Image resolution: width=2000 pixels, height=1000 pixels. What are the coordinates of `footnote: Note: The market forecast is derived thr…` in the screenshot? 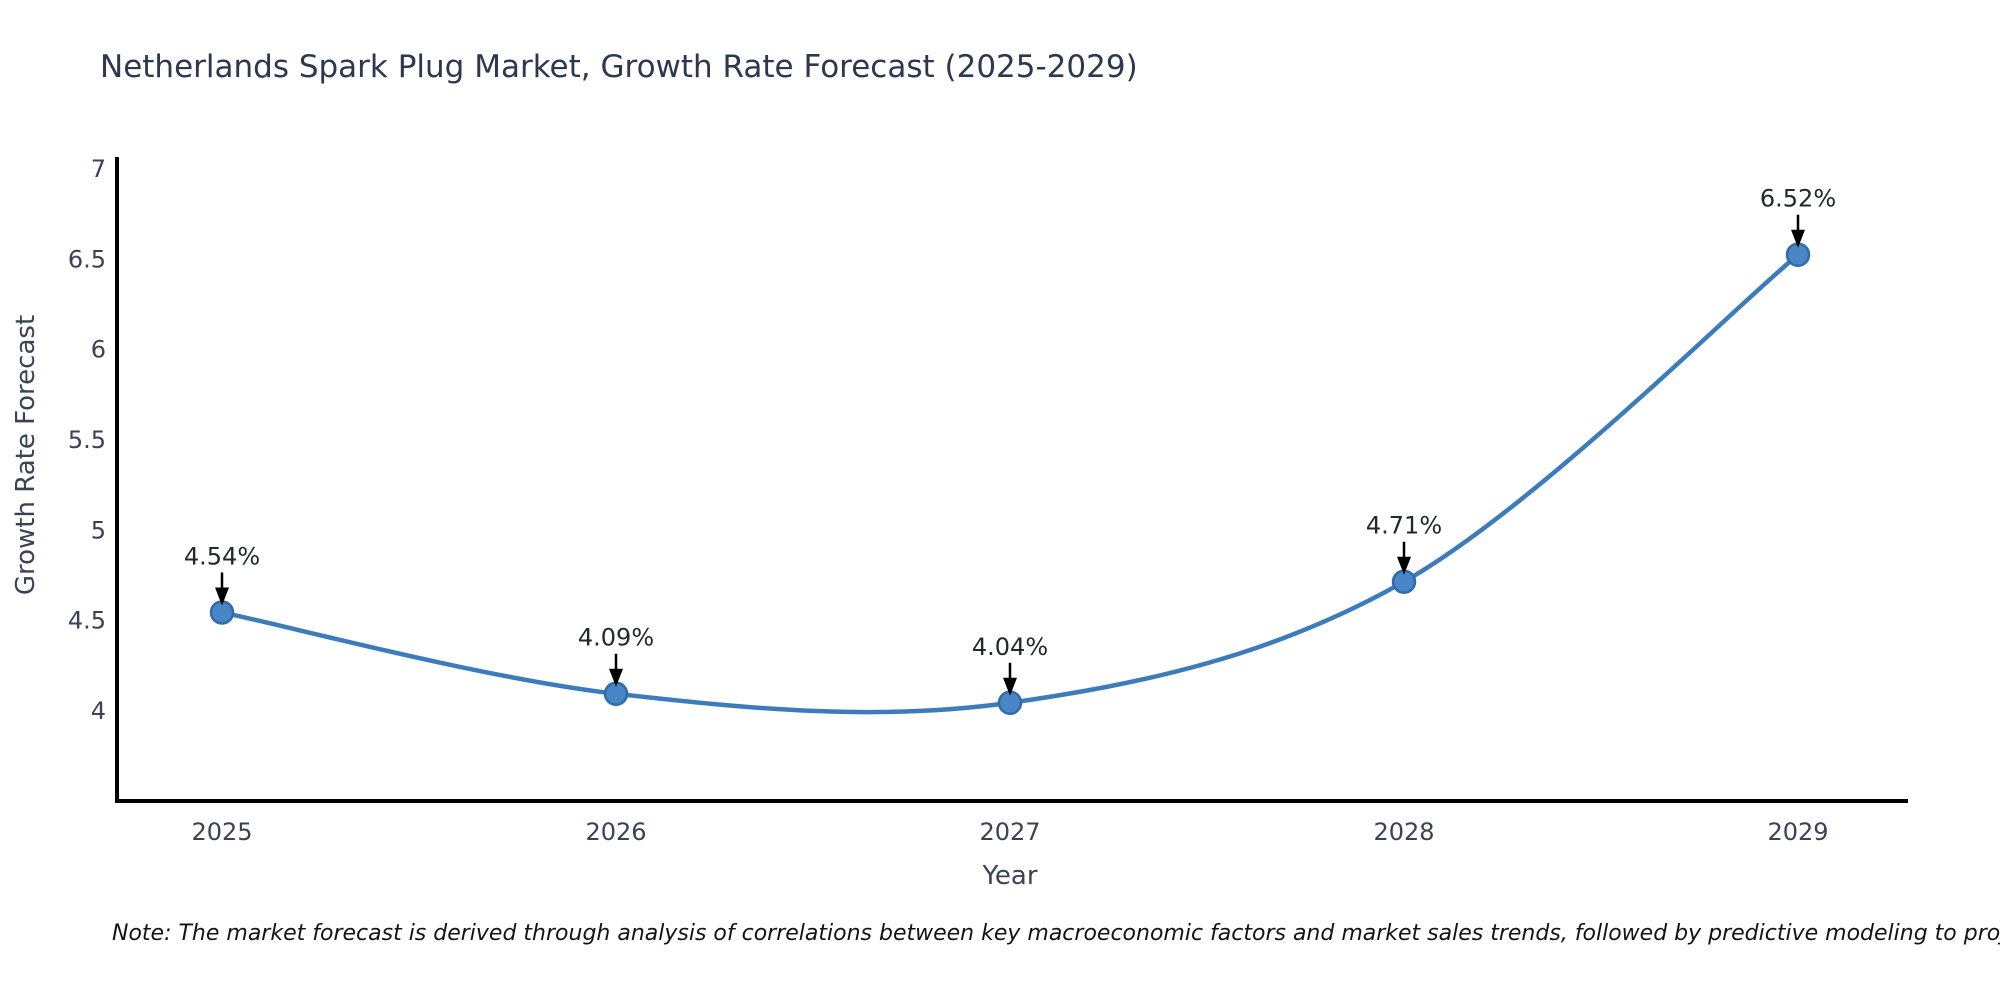 It's located at (1056, 933).